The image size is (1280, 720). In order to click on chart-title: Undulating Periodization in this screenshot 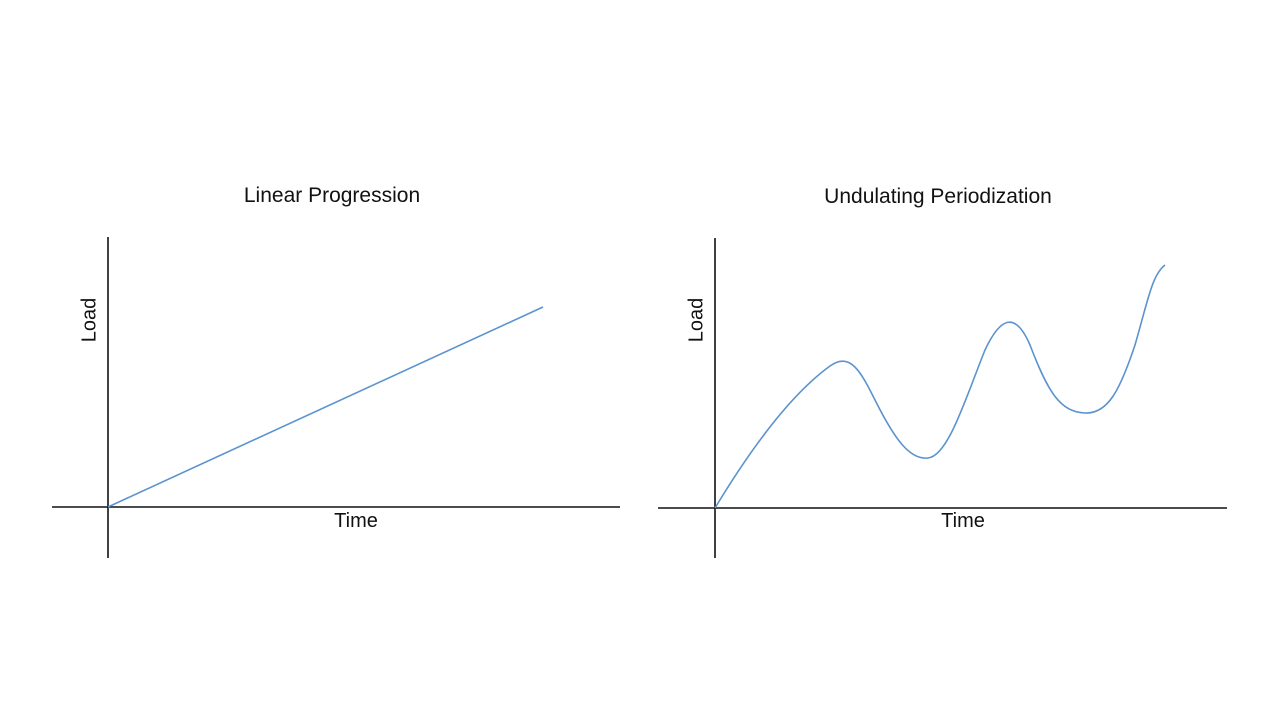, I will do `click(938, 196)`.